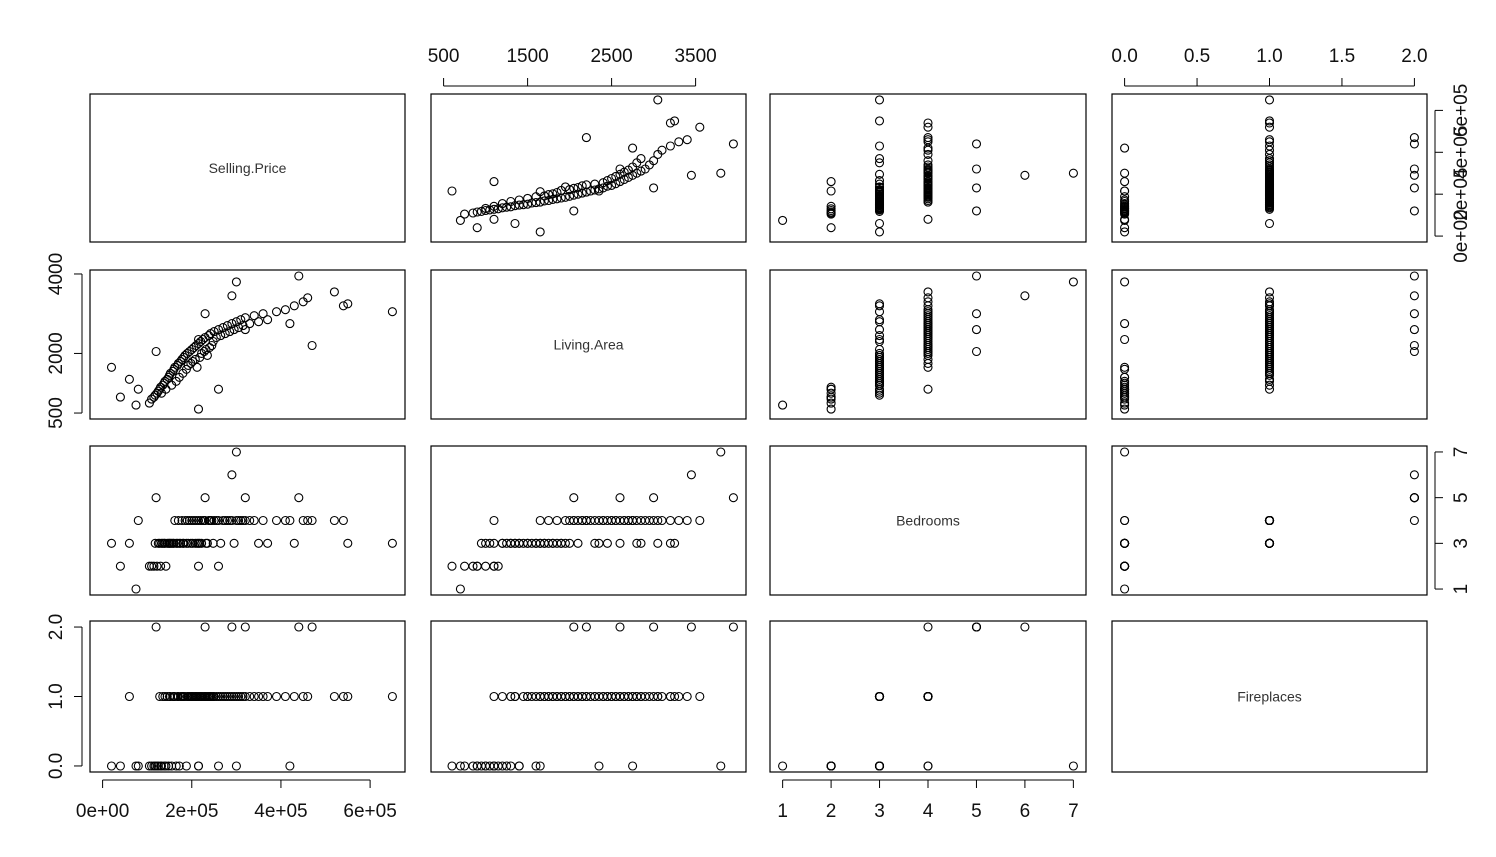 The image size is (1496, 857). What do you see at coordinates (588, 168) in the screenshot?
I see `panel-selling-price-vs-living-area` at bounding box center [588, 168].